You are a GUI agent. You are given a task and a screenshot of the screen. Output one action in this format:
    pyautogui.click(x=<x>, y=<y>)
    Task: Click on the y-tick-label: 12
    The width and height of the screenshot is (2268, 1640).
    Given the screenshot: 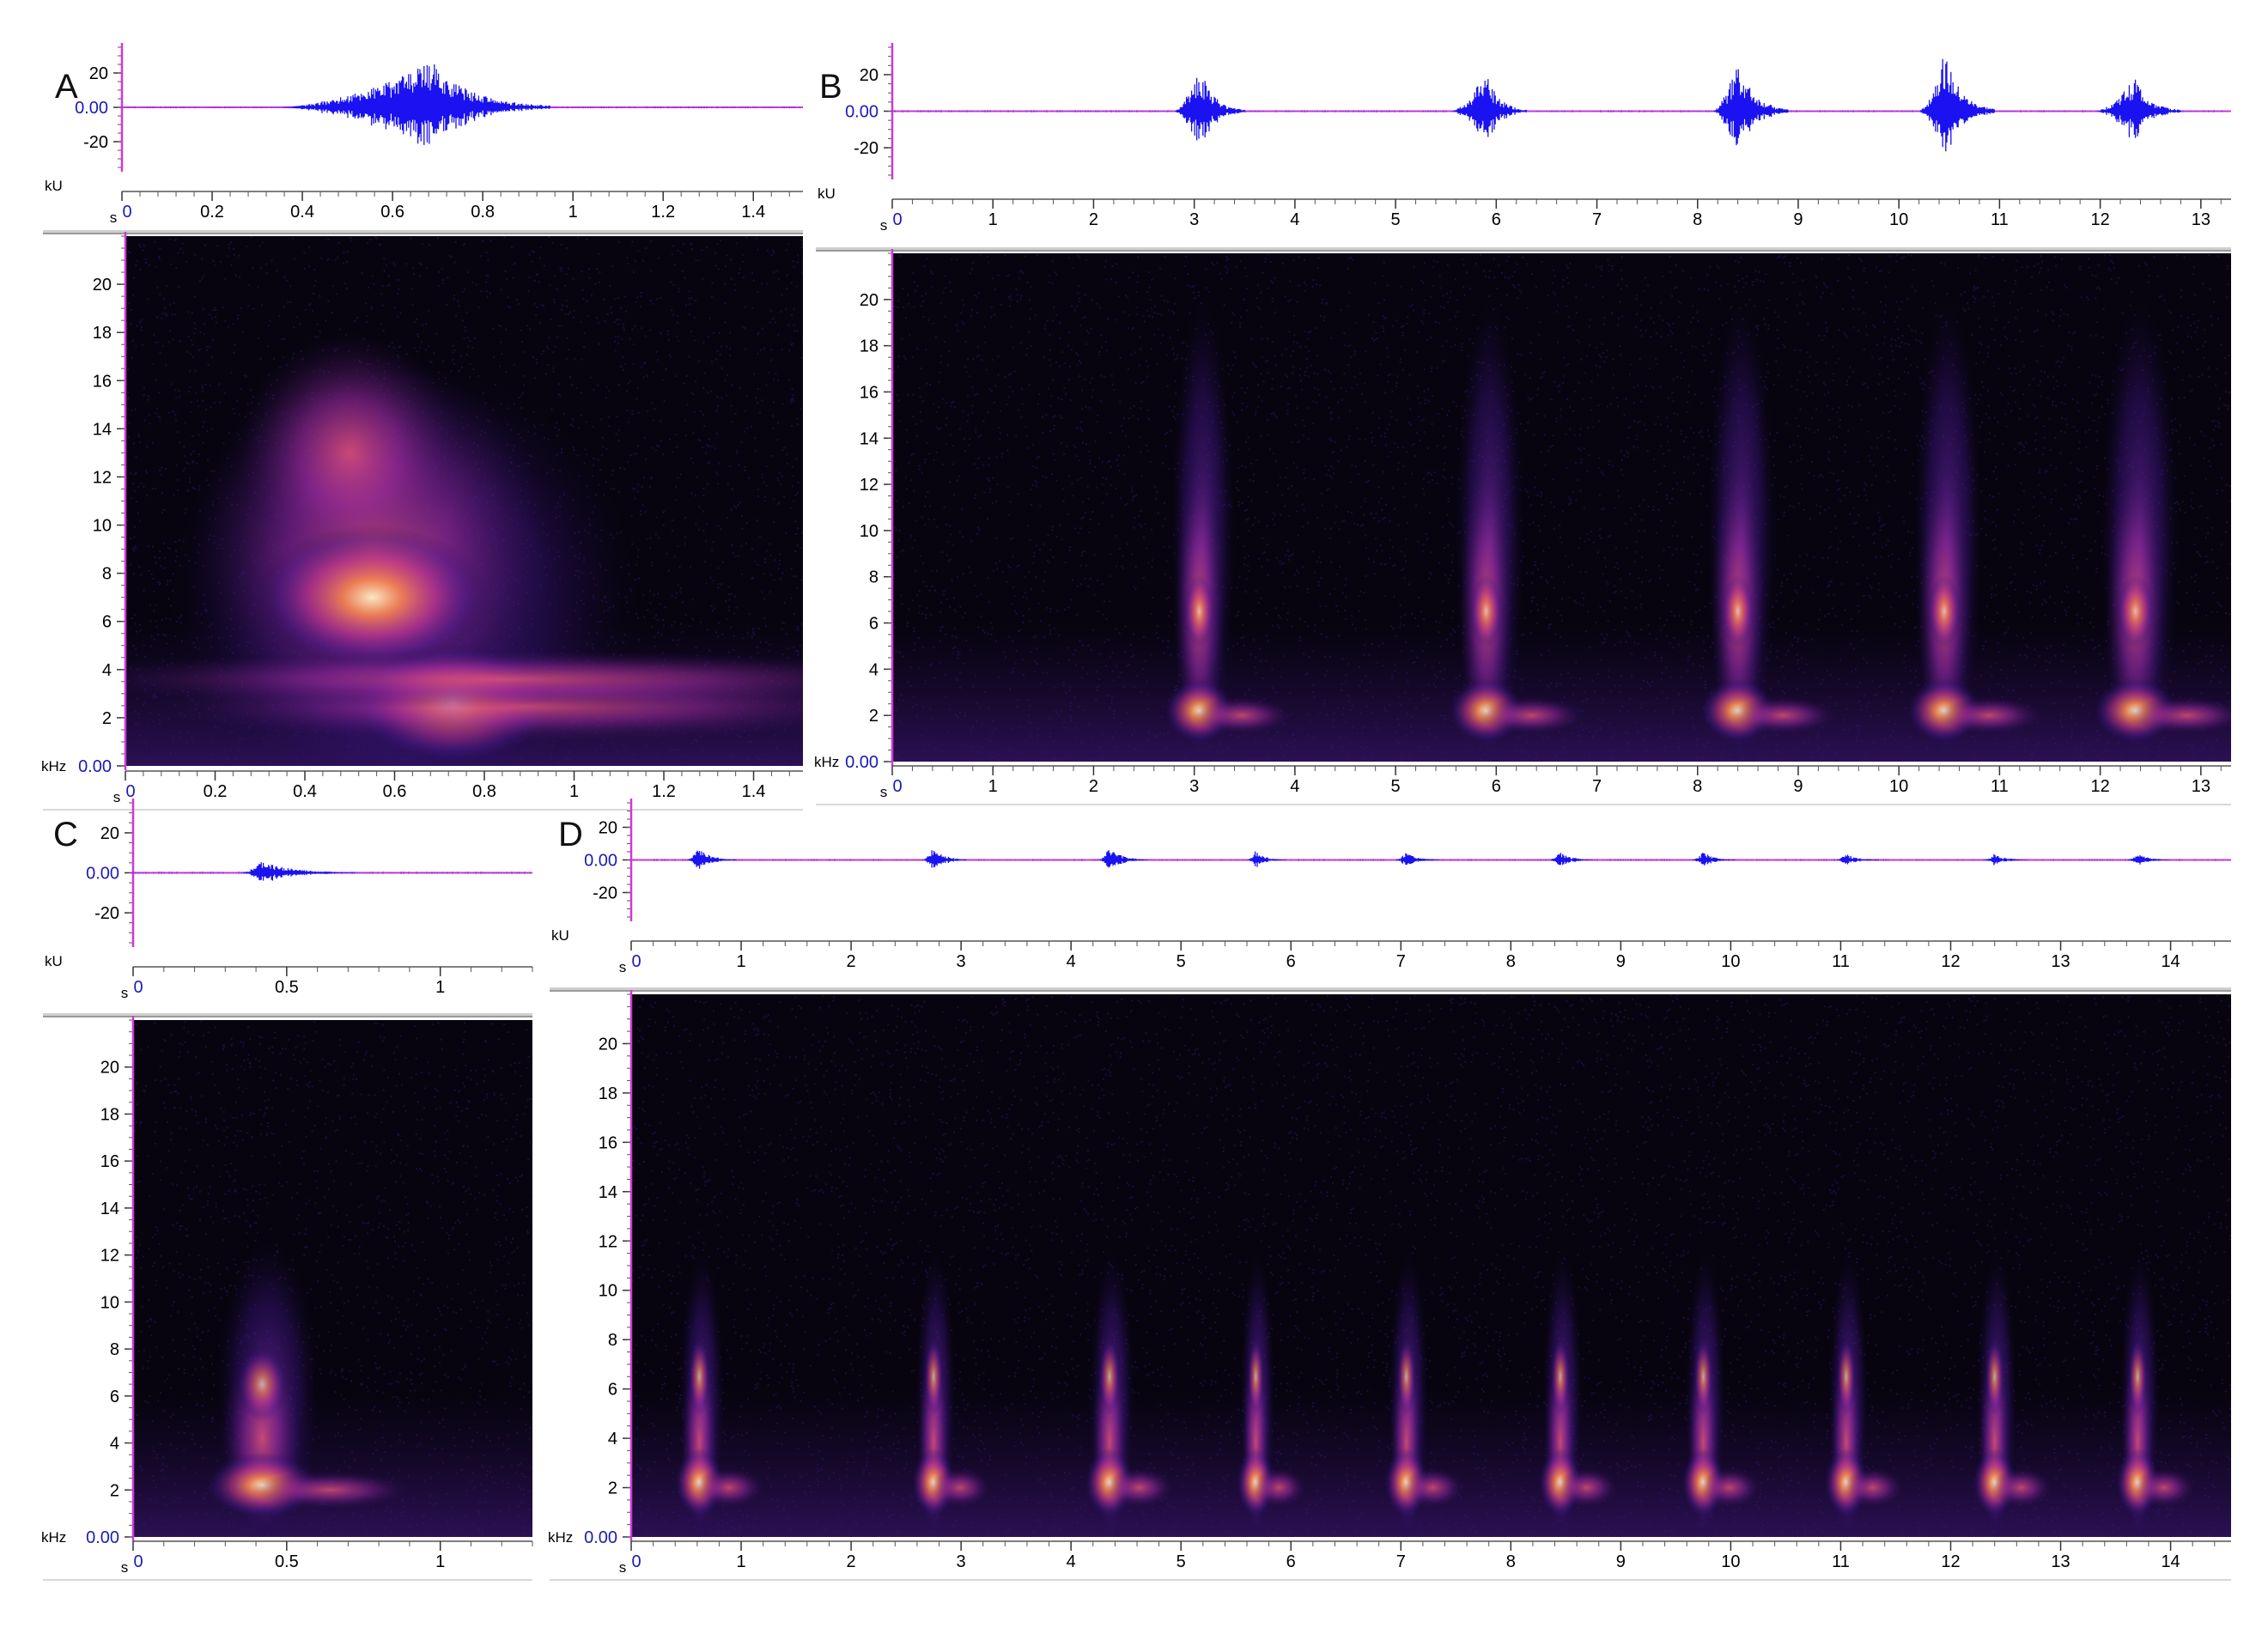 What is the action you would take?
    pyautogui.click(x=870, y=485)
    